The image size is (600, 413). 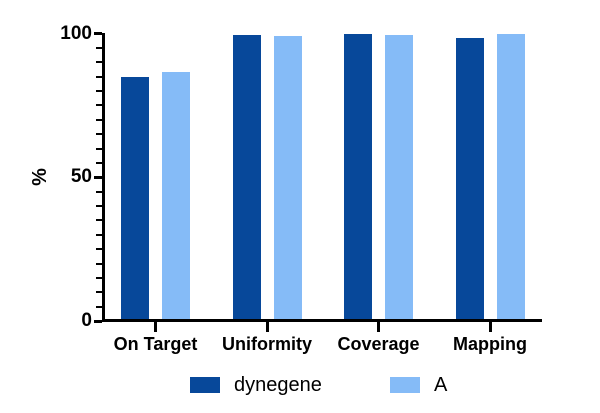 I want to click on bar-dynegene-on-target, so click(x=135, y=198).